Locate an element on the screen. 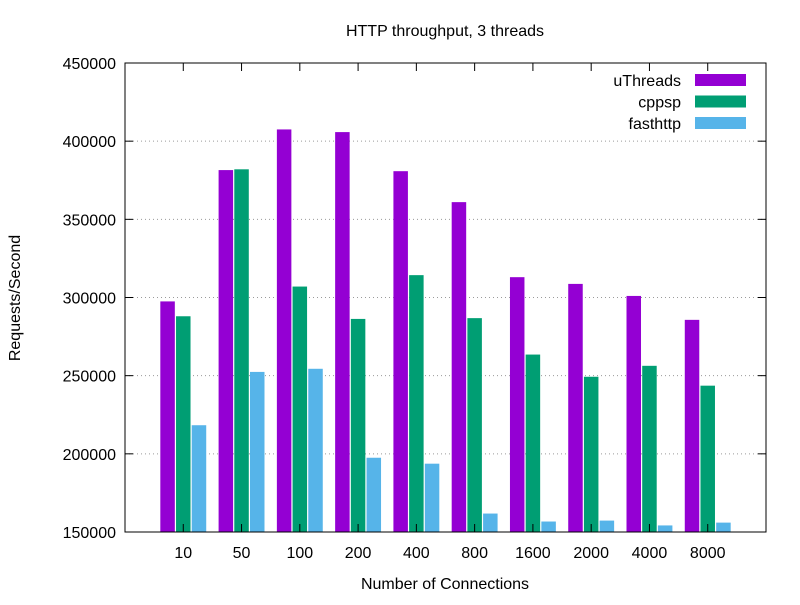 This screenshot has width=800, height=605. bar-uThreads-2000 is located at coordinates (575, 407).